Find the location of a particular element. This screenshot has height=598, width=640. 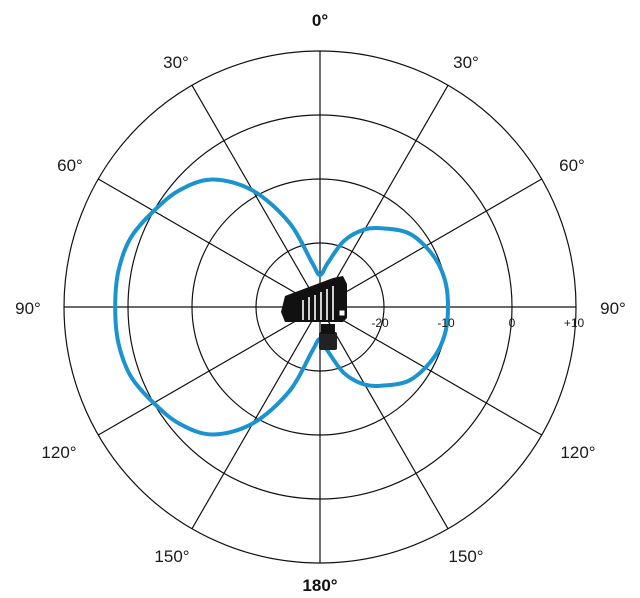

angle-label-60-right: 60° is located at coordinates (572, 165).